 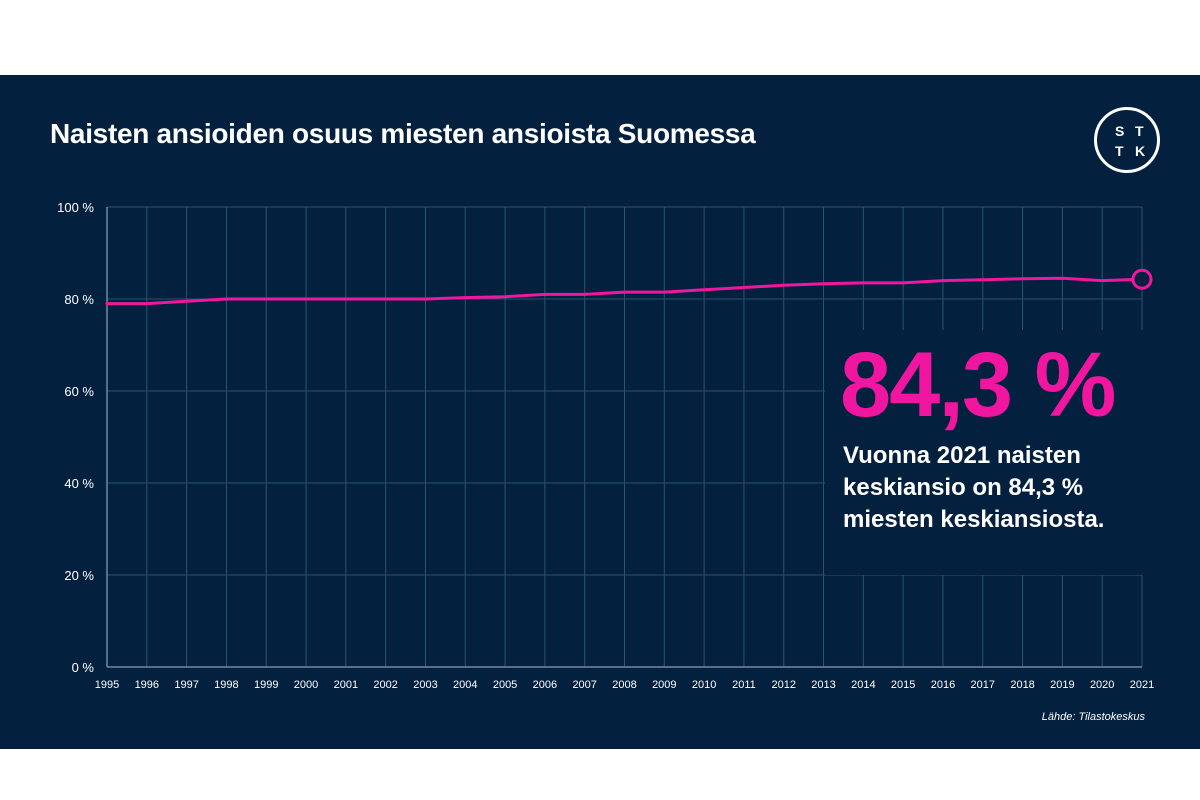 I want to click on y-tick-label: 100 %, so click(x=75, y=207).